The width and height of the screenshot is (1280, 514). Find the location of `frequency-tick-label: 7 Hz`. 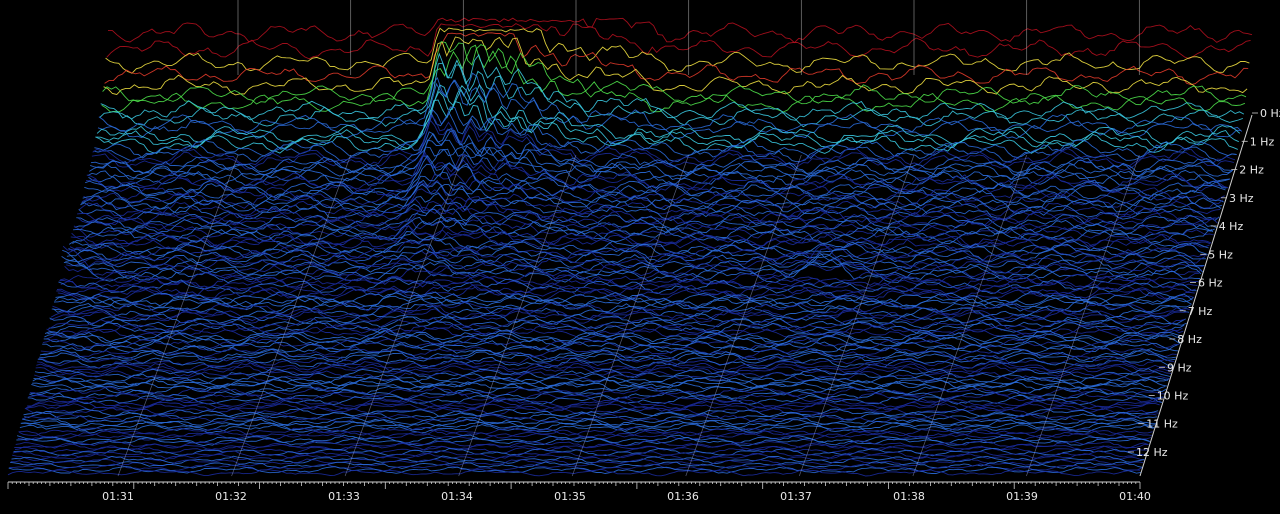

frequency-tick-label: 7 Hz is located at coordinates (1200, 311).